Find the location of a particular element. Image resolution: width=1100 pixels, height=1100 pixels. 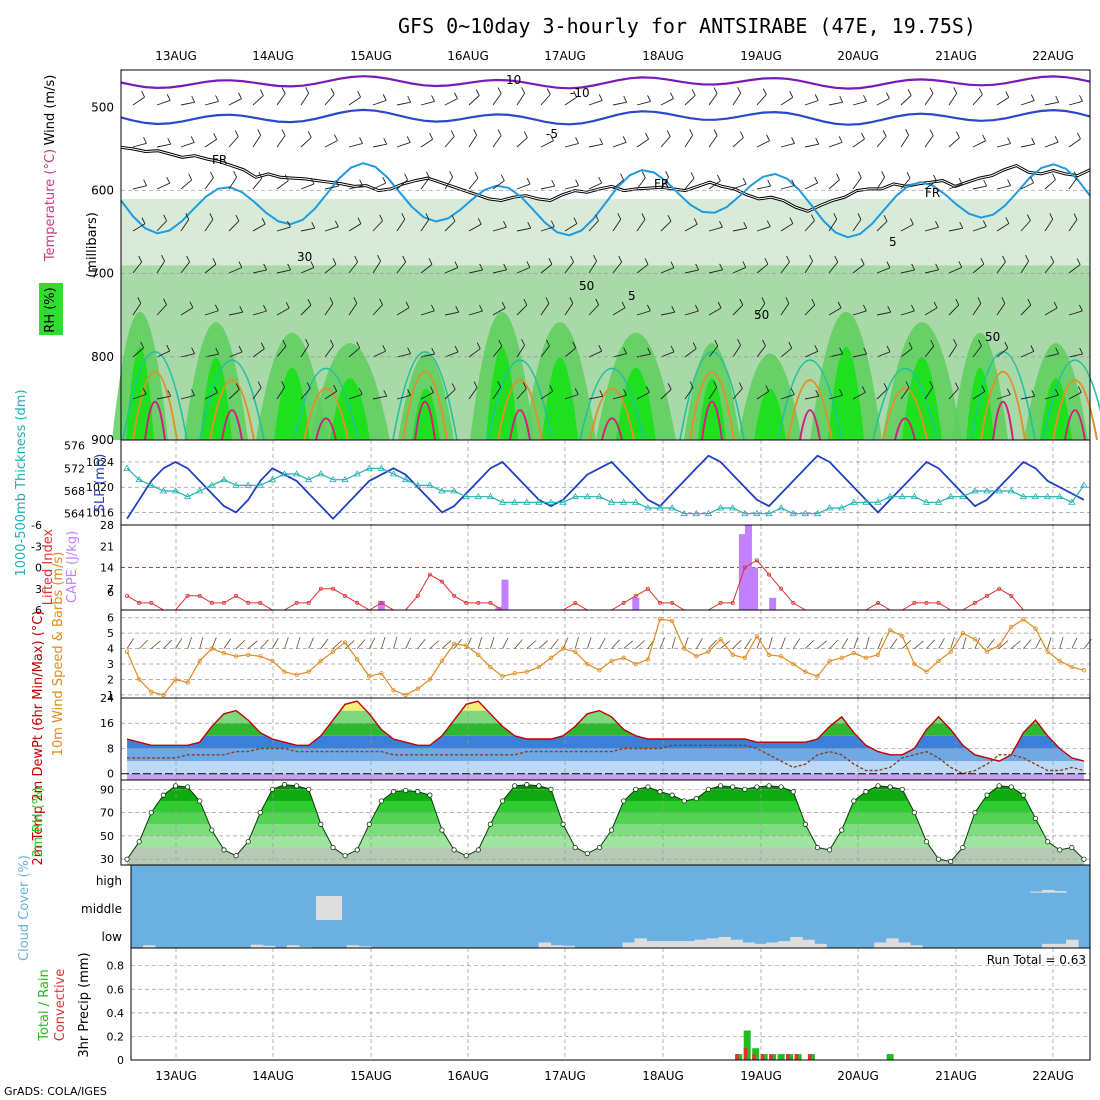

contour-label: 50 is located at coordinates (992, 337).